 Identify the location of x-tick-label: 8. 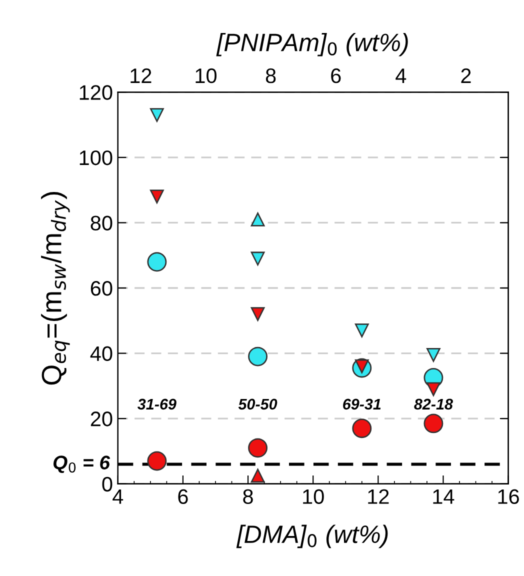
(248, 496).